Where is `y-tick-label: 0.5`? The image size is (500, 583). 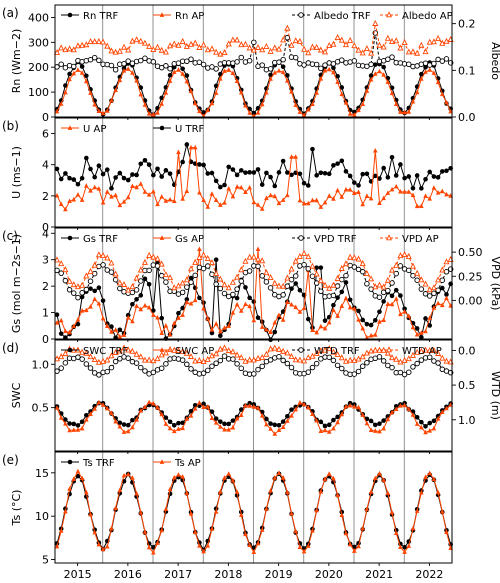
y-tick-label: 0.5 is located at coordinates (41, 408).